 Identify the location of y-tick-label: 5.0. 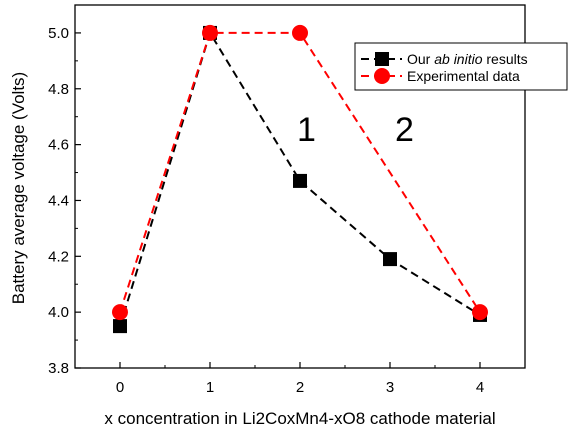
(58, 33).